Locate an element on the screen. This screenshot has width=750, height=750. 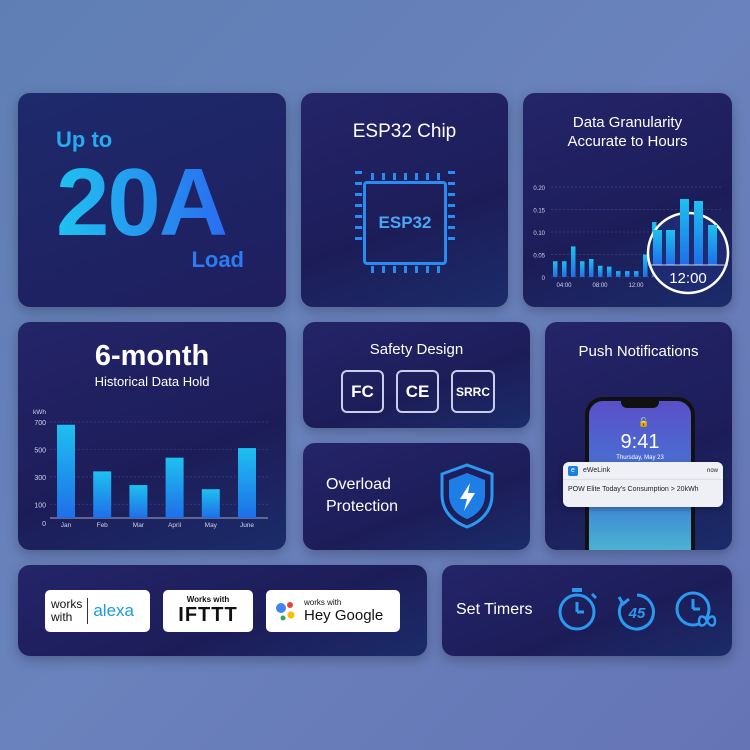
notif-time: now is located at coordinates (712, 470).